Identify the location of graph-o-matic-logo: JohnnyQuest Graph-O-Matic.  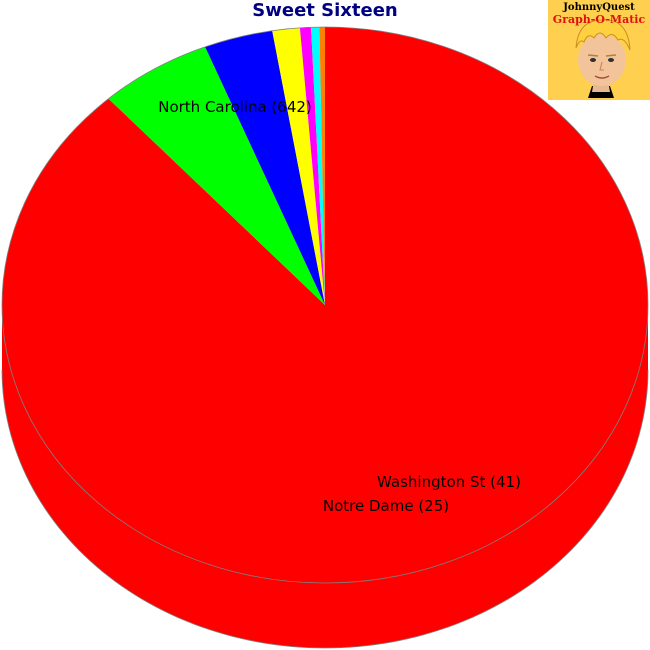
(599, 50).